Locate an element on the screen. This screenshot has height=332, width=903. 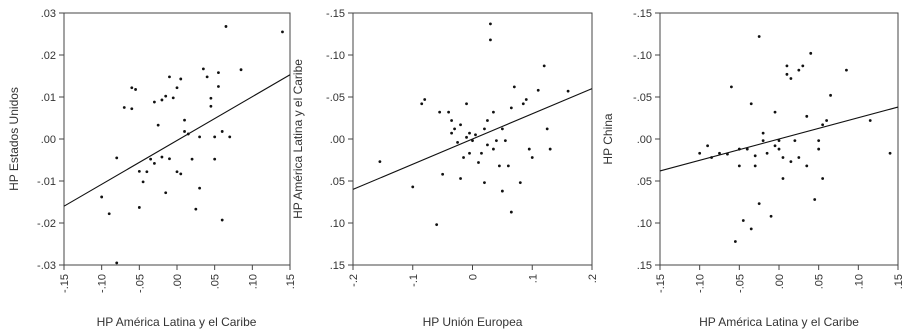
y-tick-label: .05 is located at coordinates (644, 182).